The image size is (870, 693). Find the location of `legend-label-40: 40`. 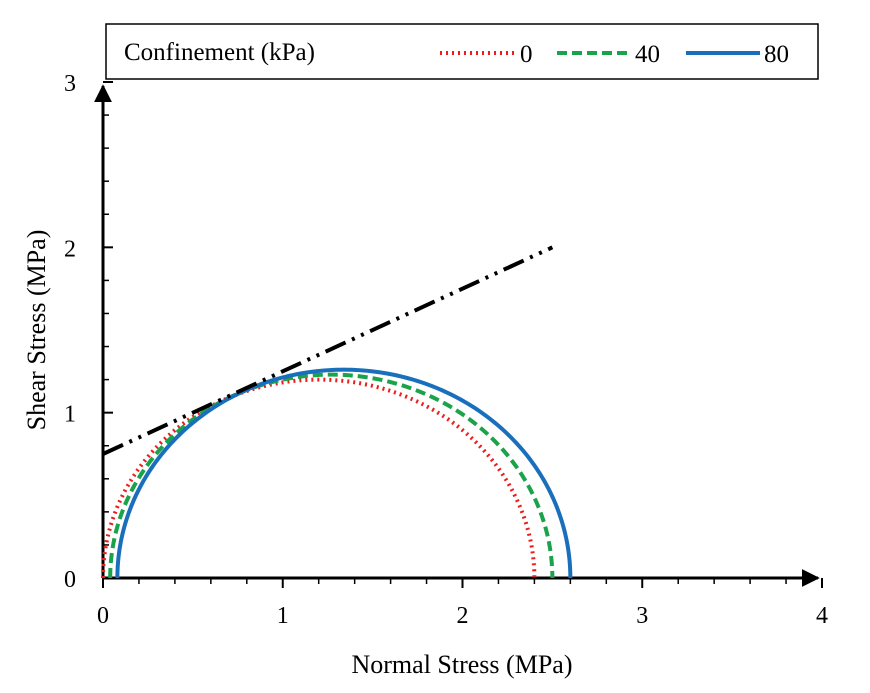

legend-label-40: 40 is located at coordinates (647, 54).